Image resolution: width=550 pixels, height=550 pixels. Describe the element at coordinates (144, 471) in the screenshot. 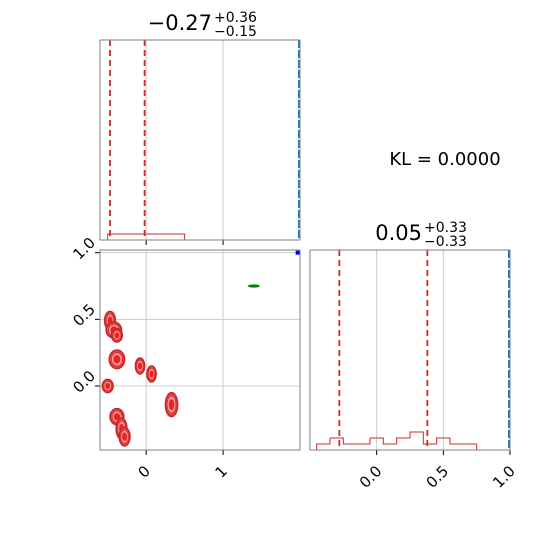

I see `x-tick-label: 0` at that location.